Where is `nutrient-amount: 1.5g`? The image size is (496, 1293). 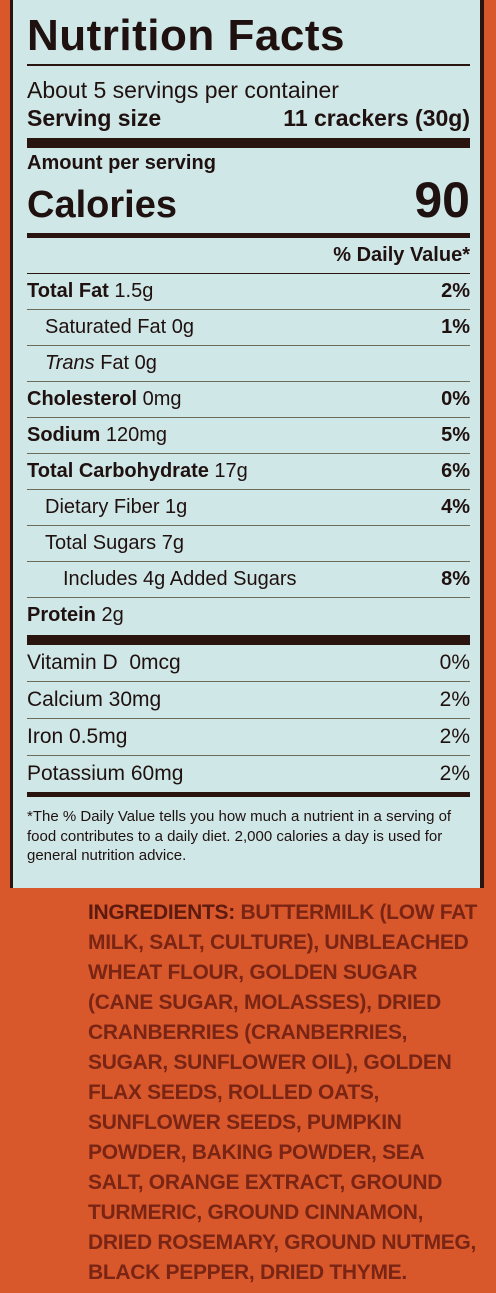
nutrient-amount: 1.5g is located at coordinates (131, 291).